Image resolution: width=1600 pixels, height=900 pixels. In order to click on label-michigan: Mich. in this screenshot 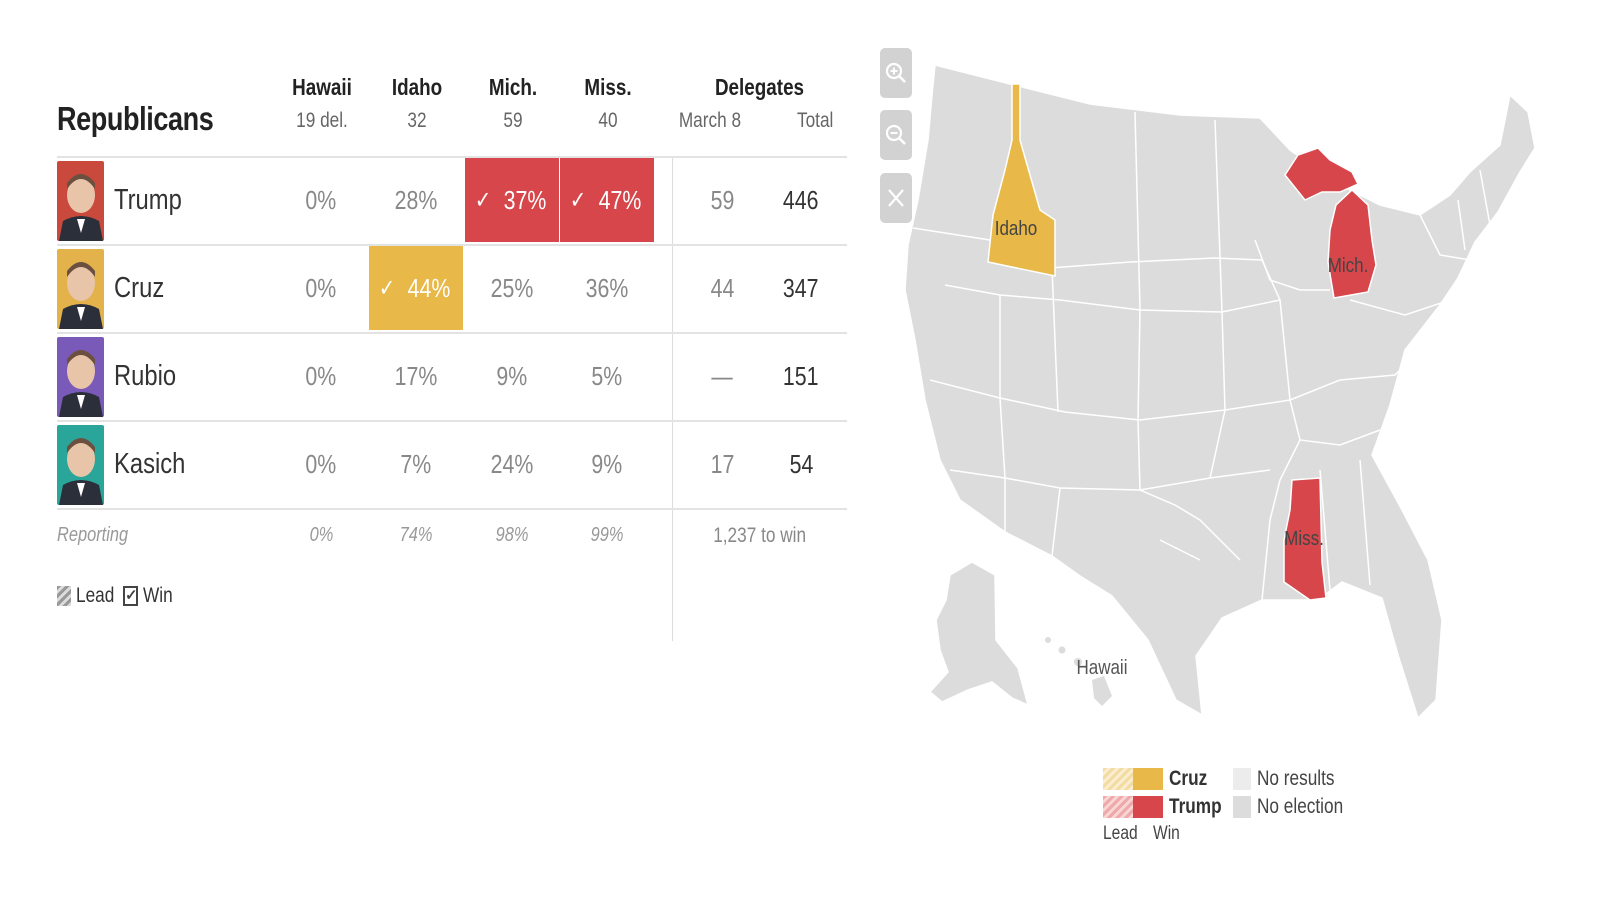, I will do `click(1348, 265)`.